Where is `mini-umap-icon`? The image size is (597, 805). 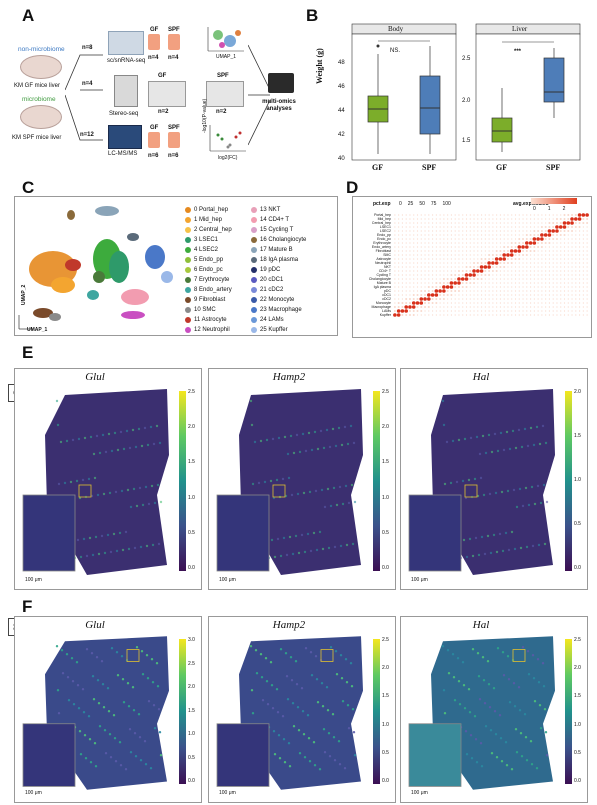 mini-umap-icon is located at coordinates (226, 39).